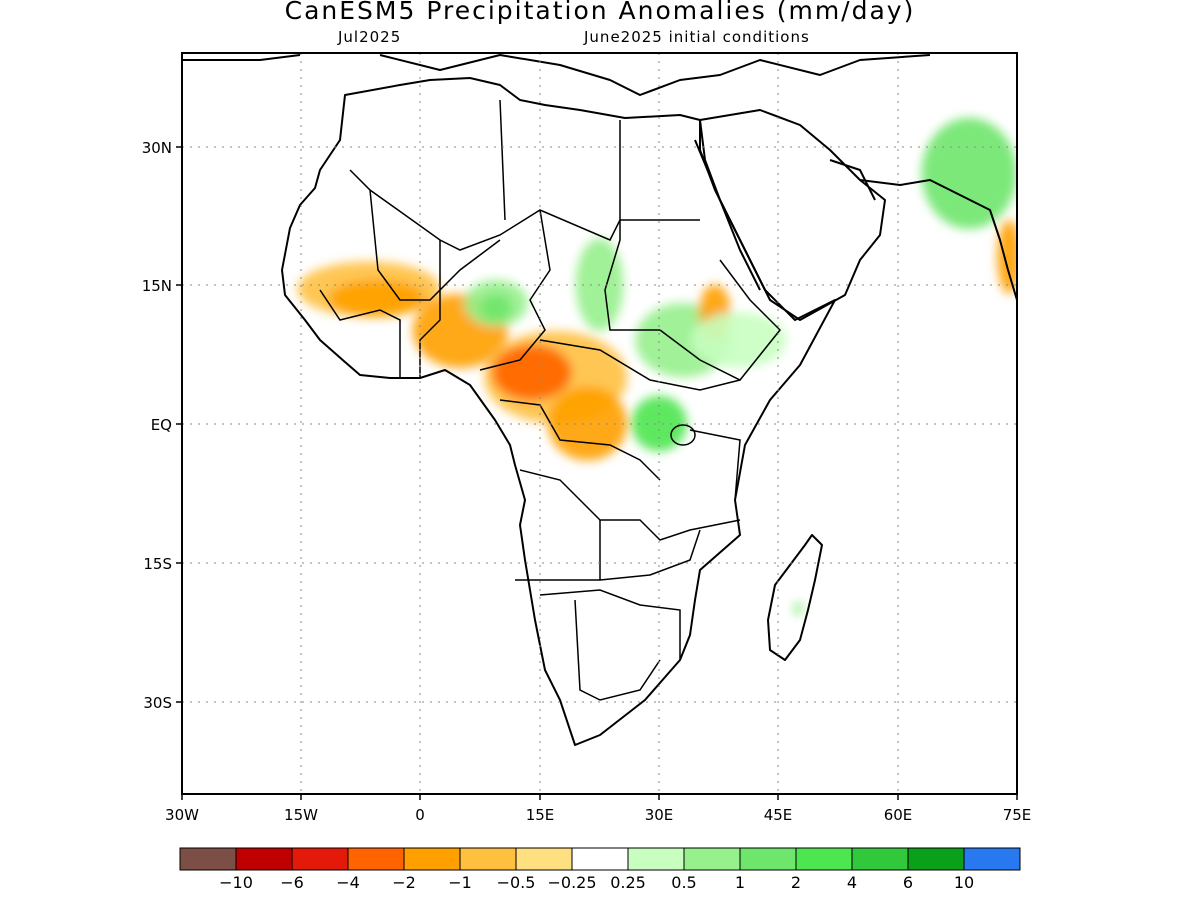 The image size is (1200, 900). What do you see at coordinates (587, 423) in the screenshot?
I see `anomaly-congo-dry` at bounding box center [587, 423].